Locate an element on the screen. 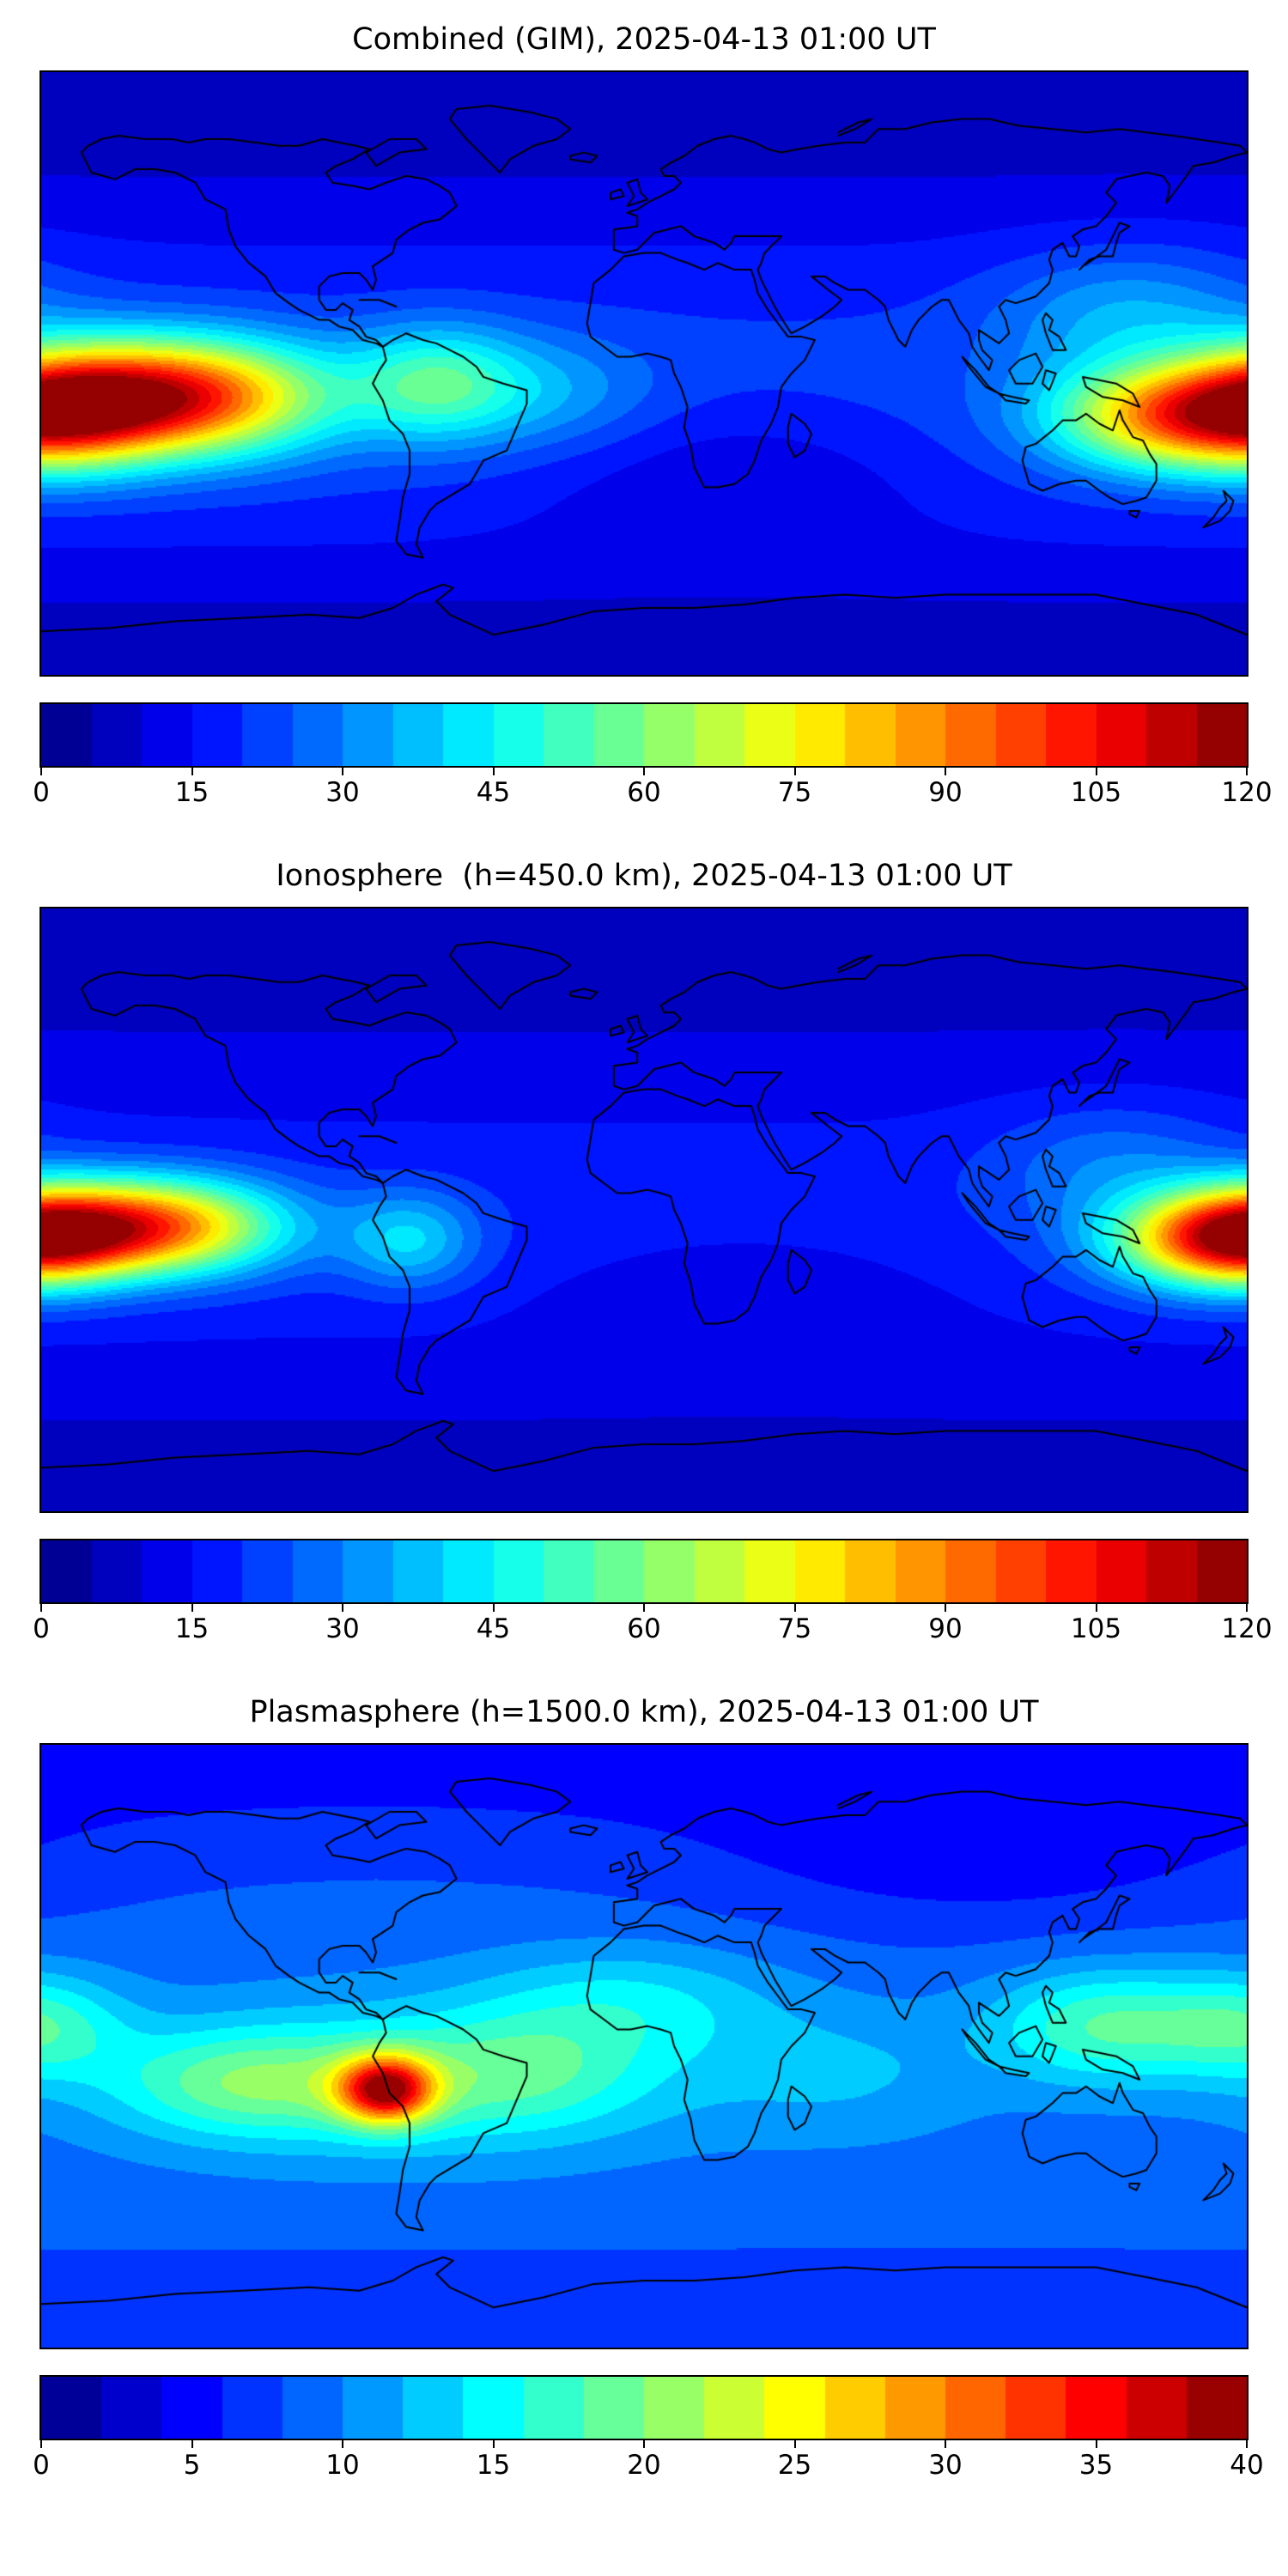  colorbar-tick-label: 20 is located at coordinates (644, 2465).